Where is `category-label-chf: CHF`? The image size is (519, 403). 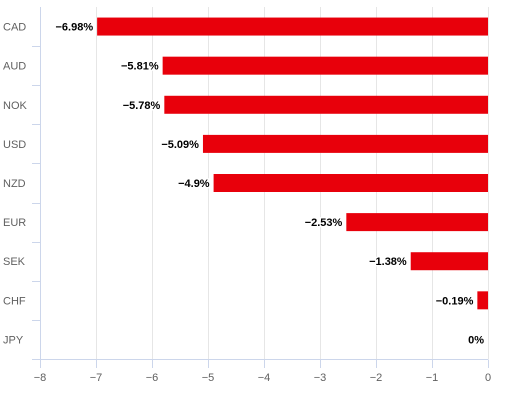
category-label-chf: CHF is located at coordinates (14, 301).